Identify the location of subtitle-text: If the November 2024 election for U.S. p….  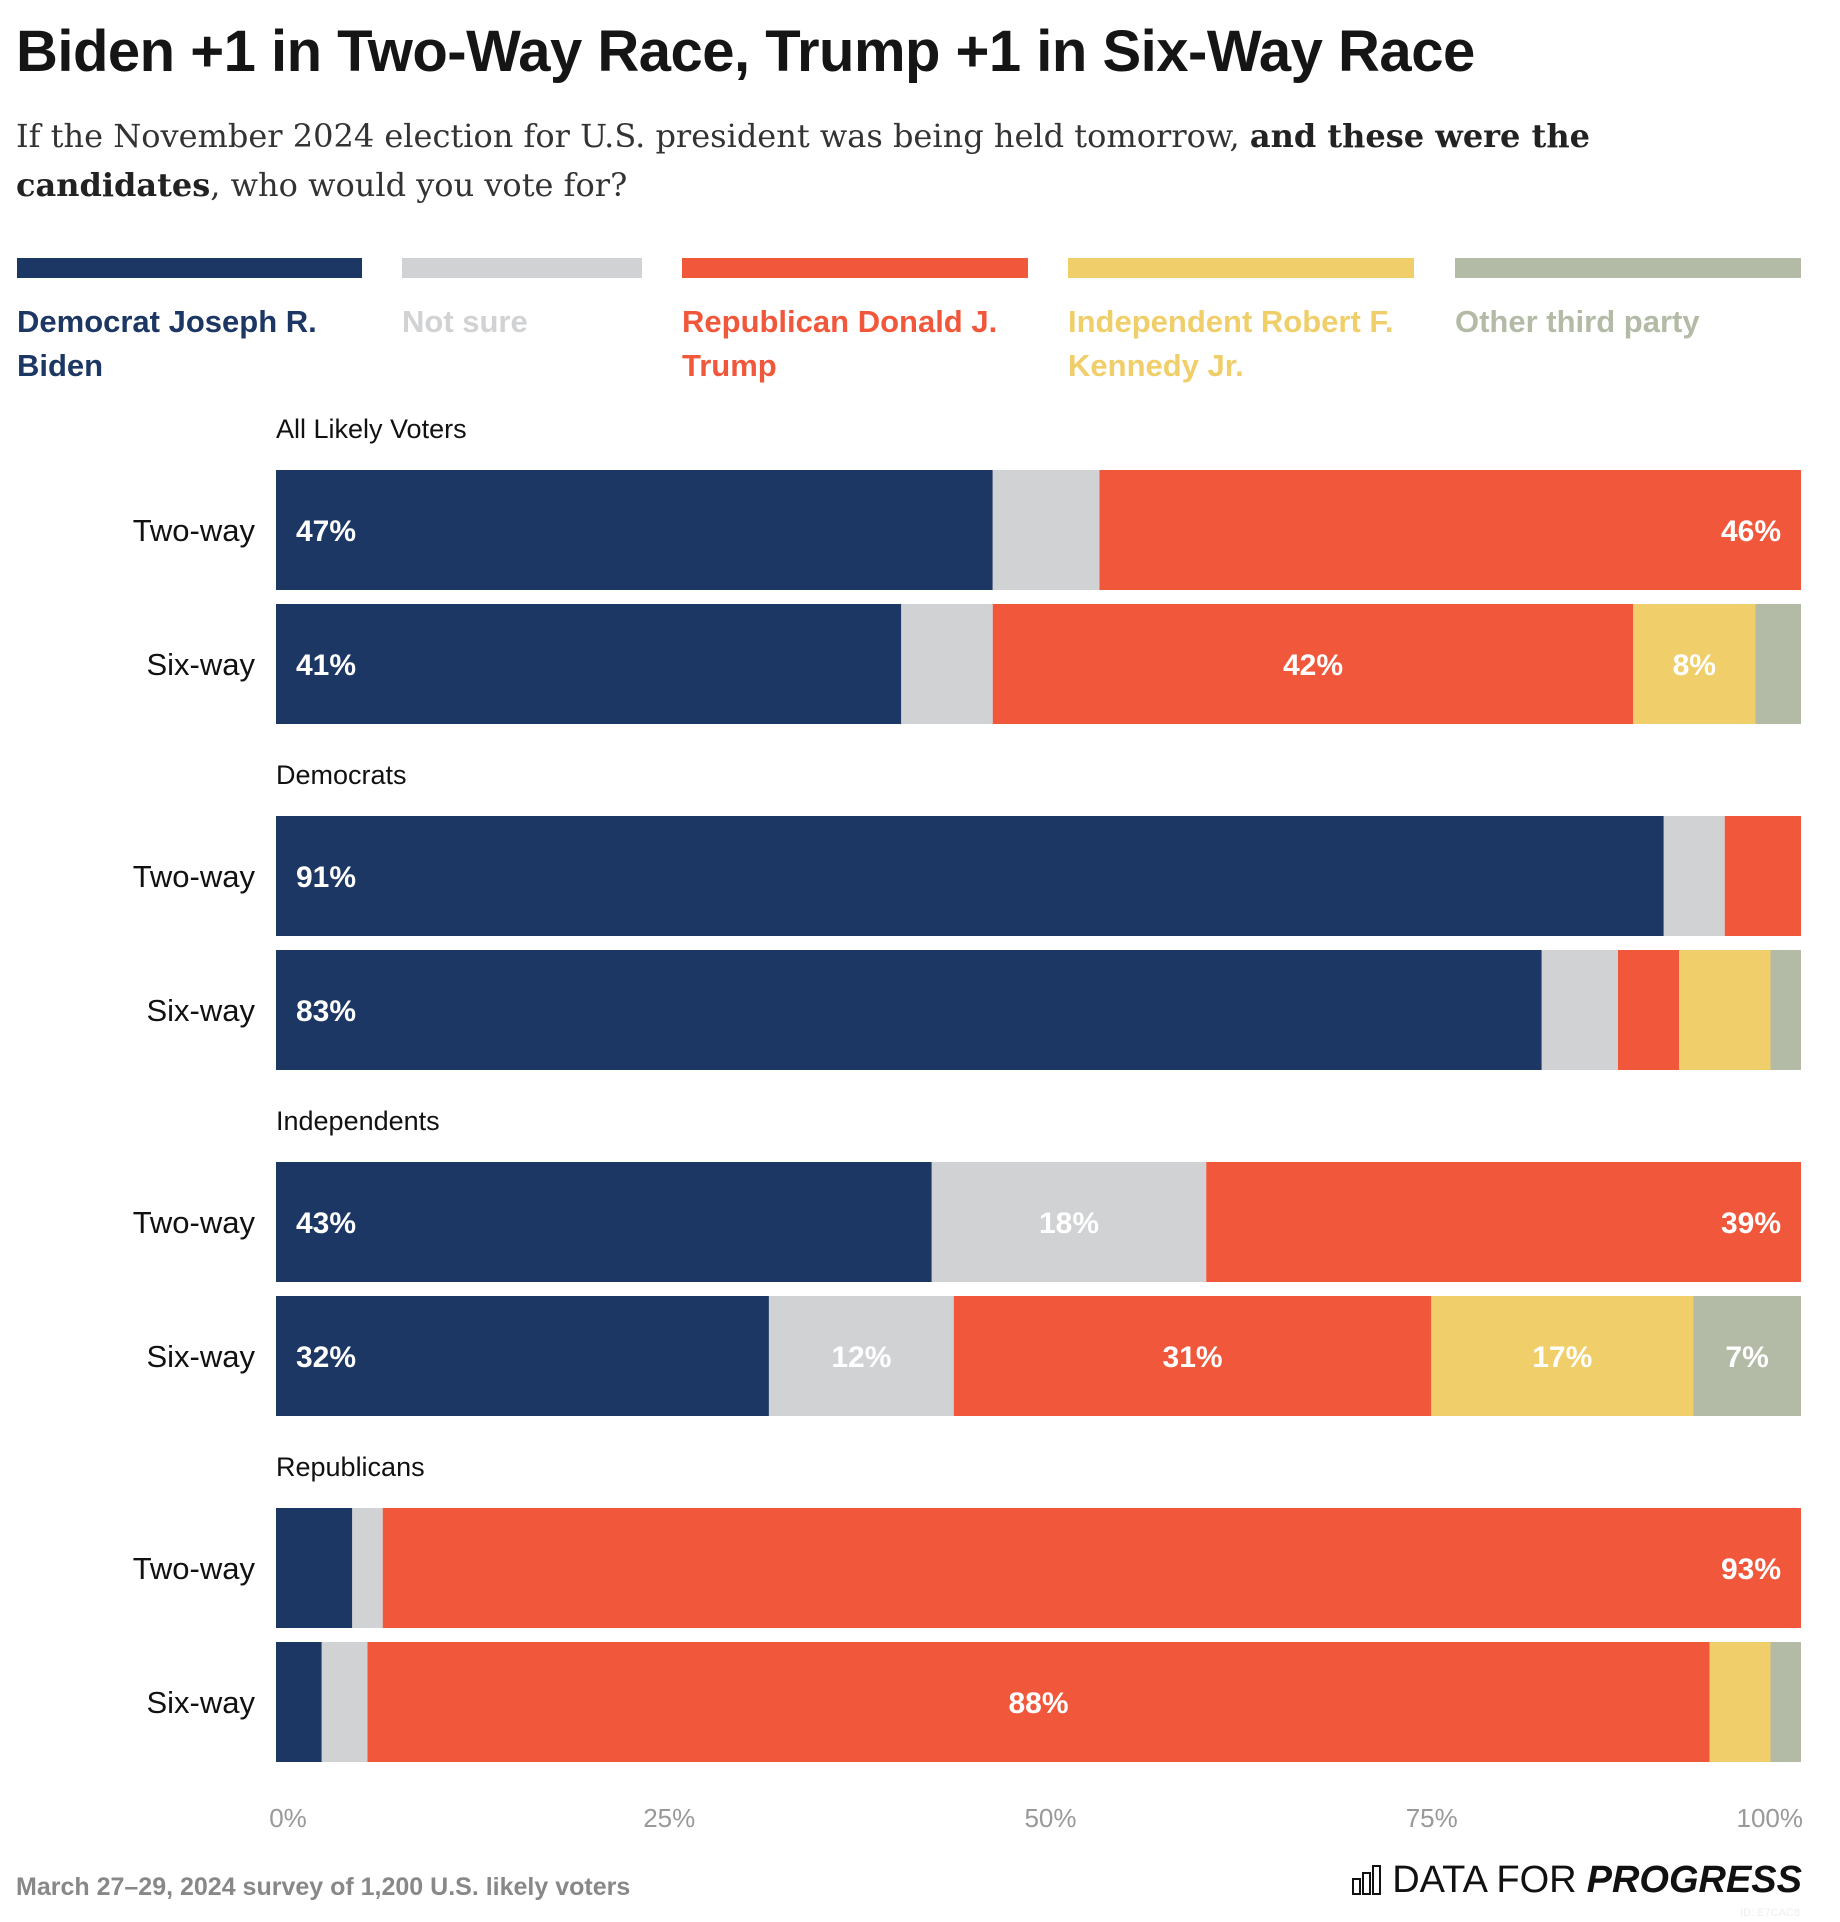
(633, 136).